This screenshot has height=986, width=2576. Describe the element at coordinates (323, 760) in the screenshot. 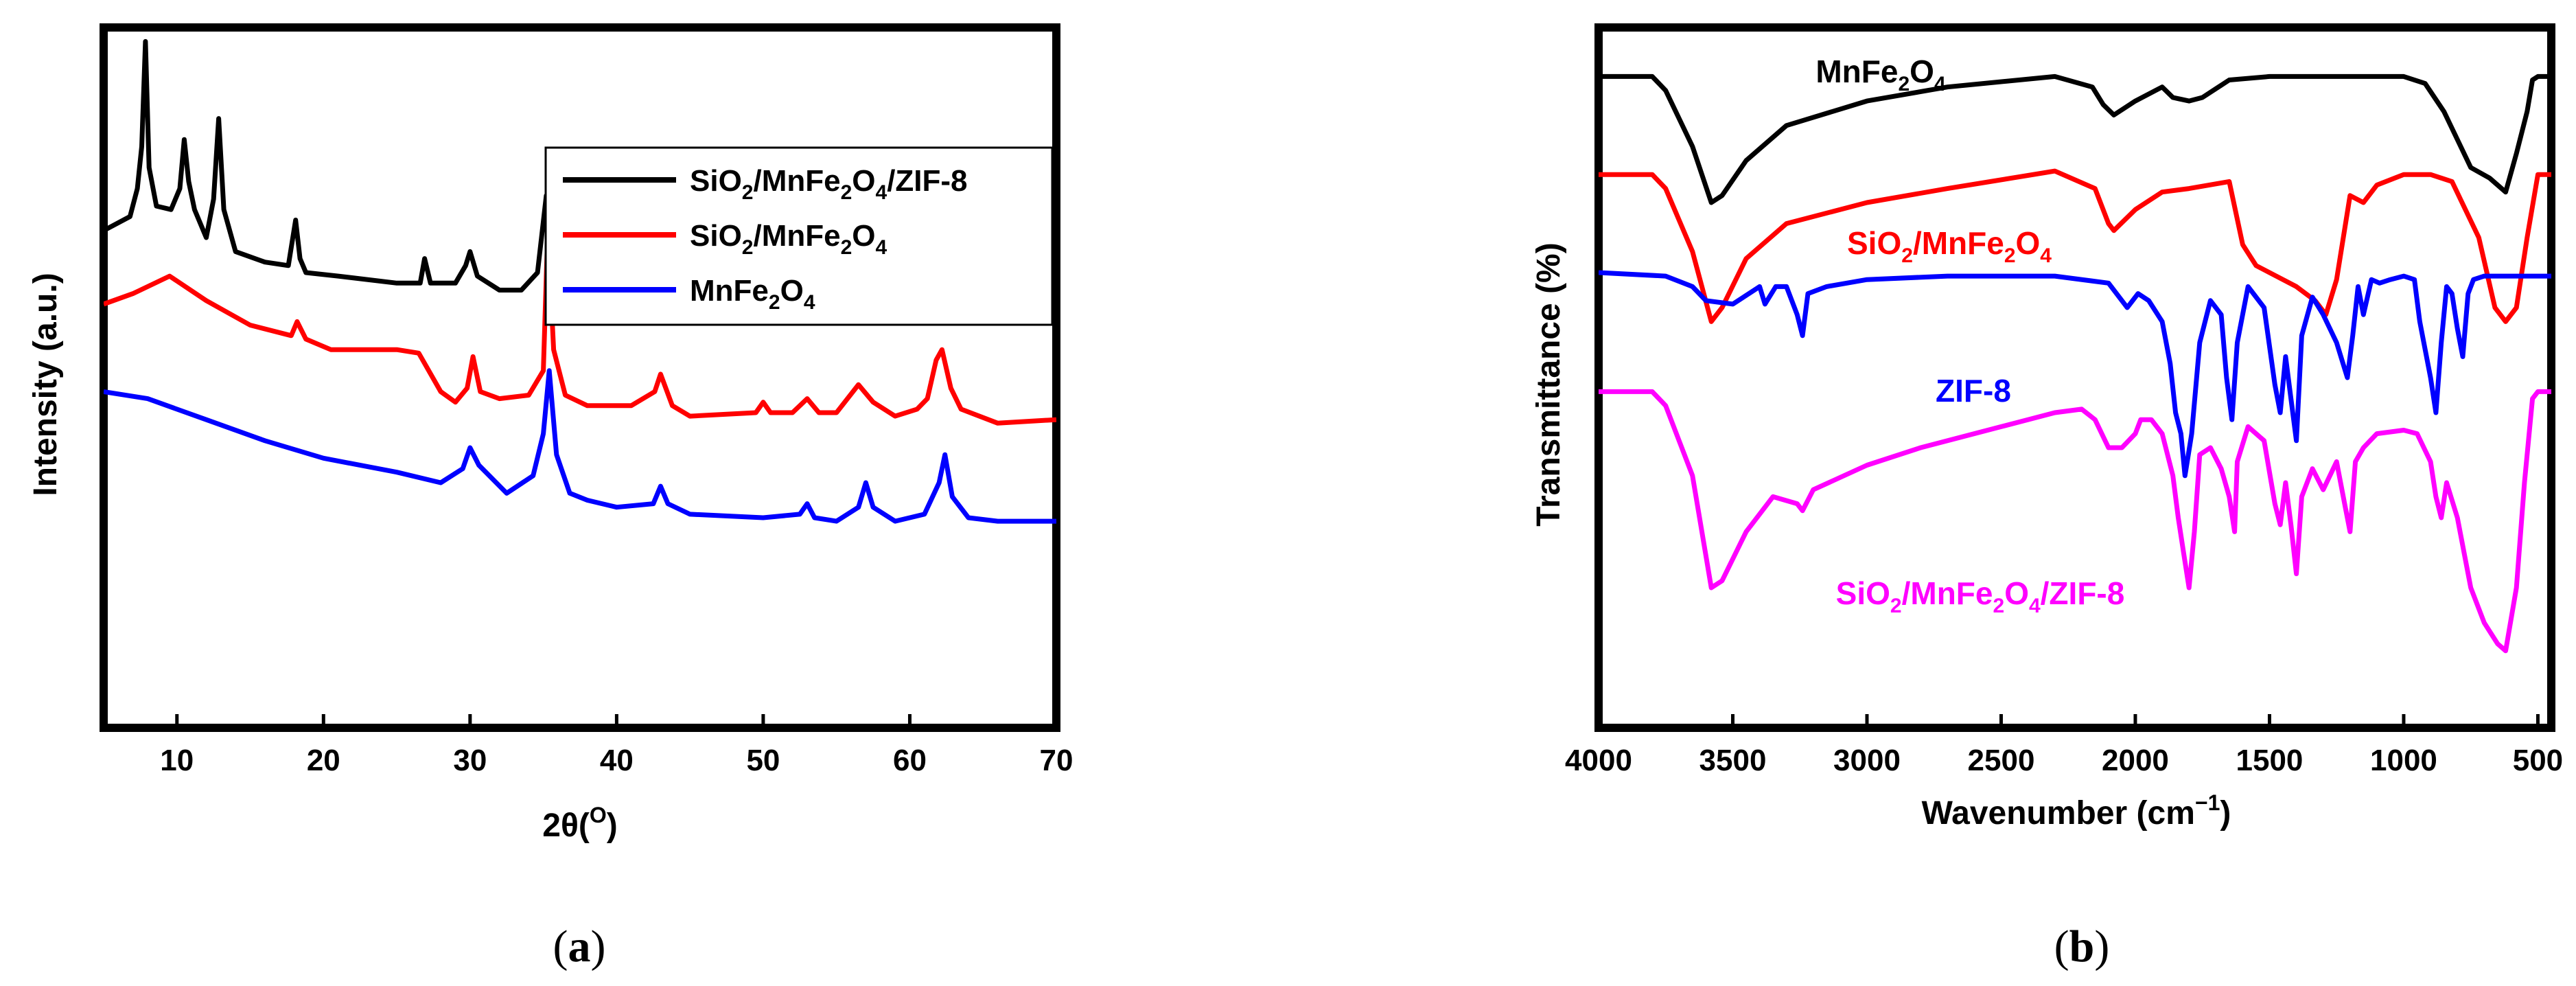

I see `x-tick-label: 20` at that location.